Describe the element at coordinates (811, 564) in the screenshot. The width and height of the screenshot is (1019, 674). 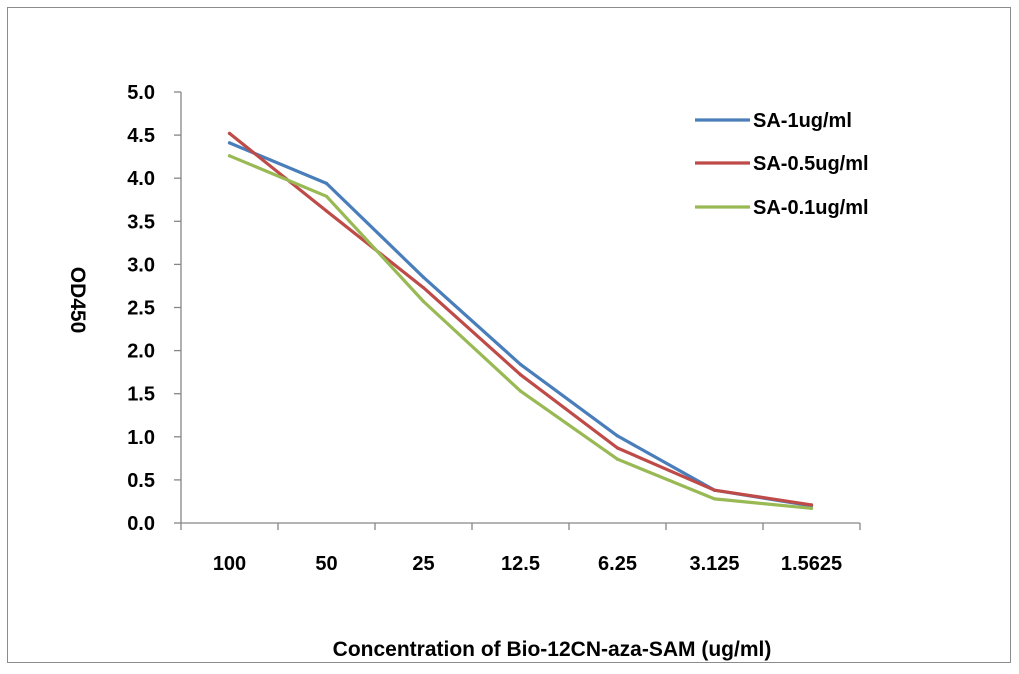
I see `x-tick-label: 1.5625` at that location.